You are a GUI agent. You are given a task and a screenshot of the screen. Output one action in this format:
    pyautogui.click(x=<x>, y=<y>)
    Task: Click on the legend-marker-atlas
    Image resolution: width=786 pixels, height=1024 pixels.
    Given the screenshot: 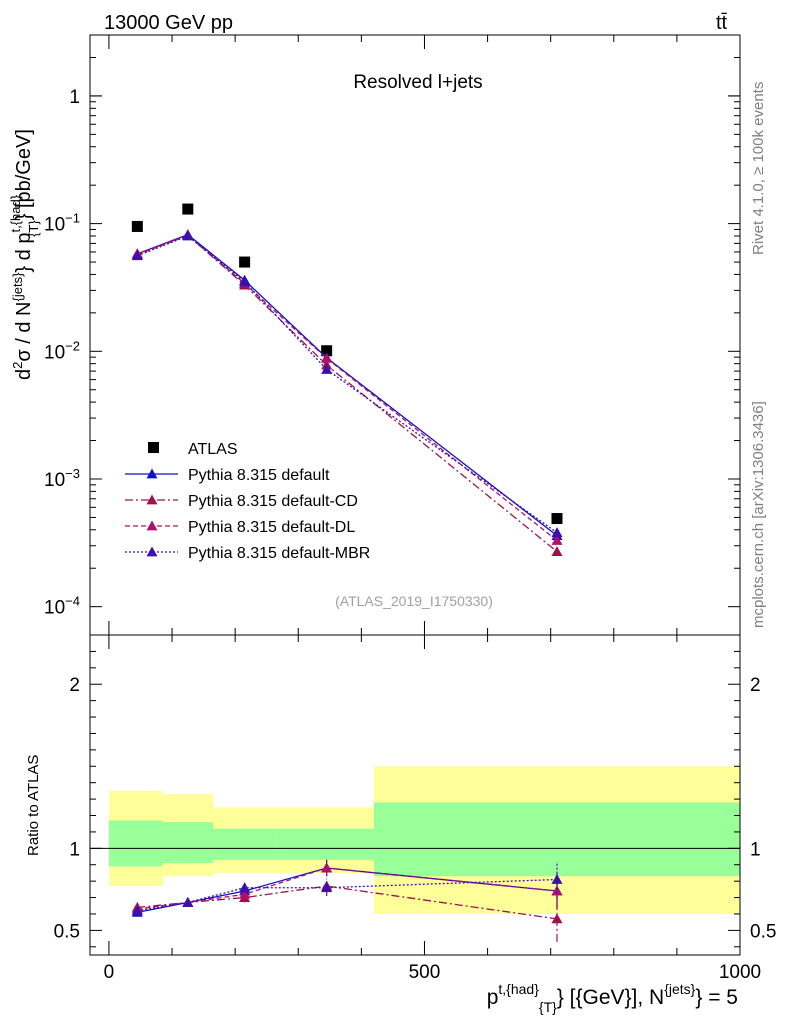 What is the action you would take?
    pyautogui.click(x=153, y=447)
    